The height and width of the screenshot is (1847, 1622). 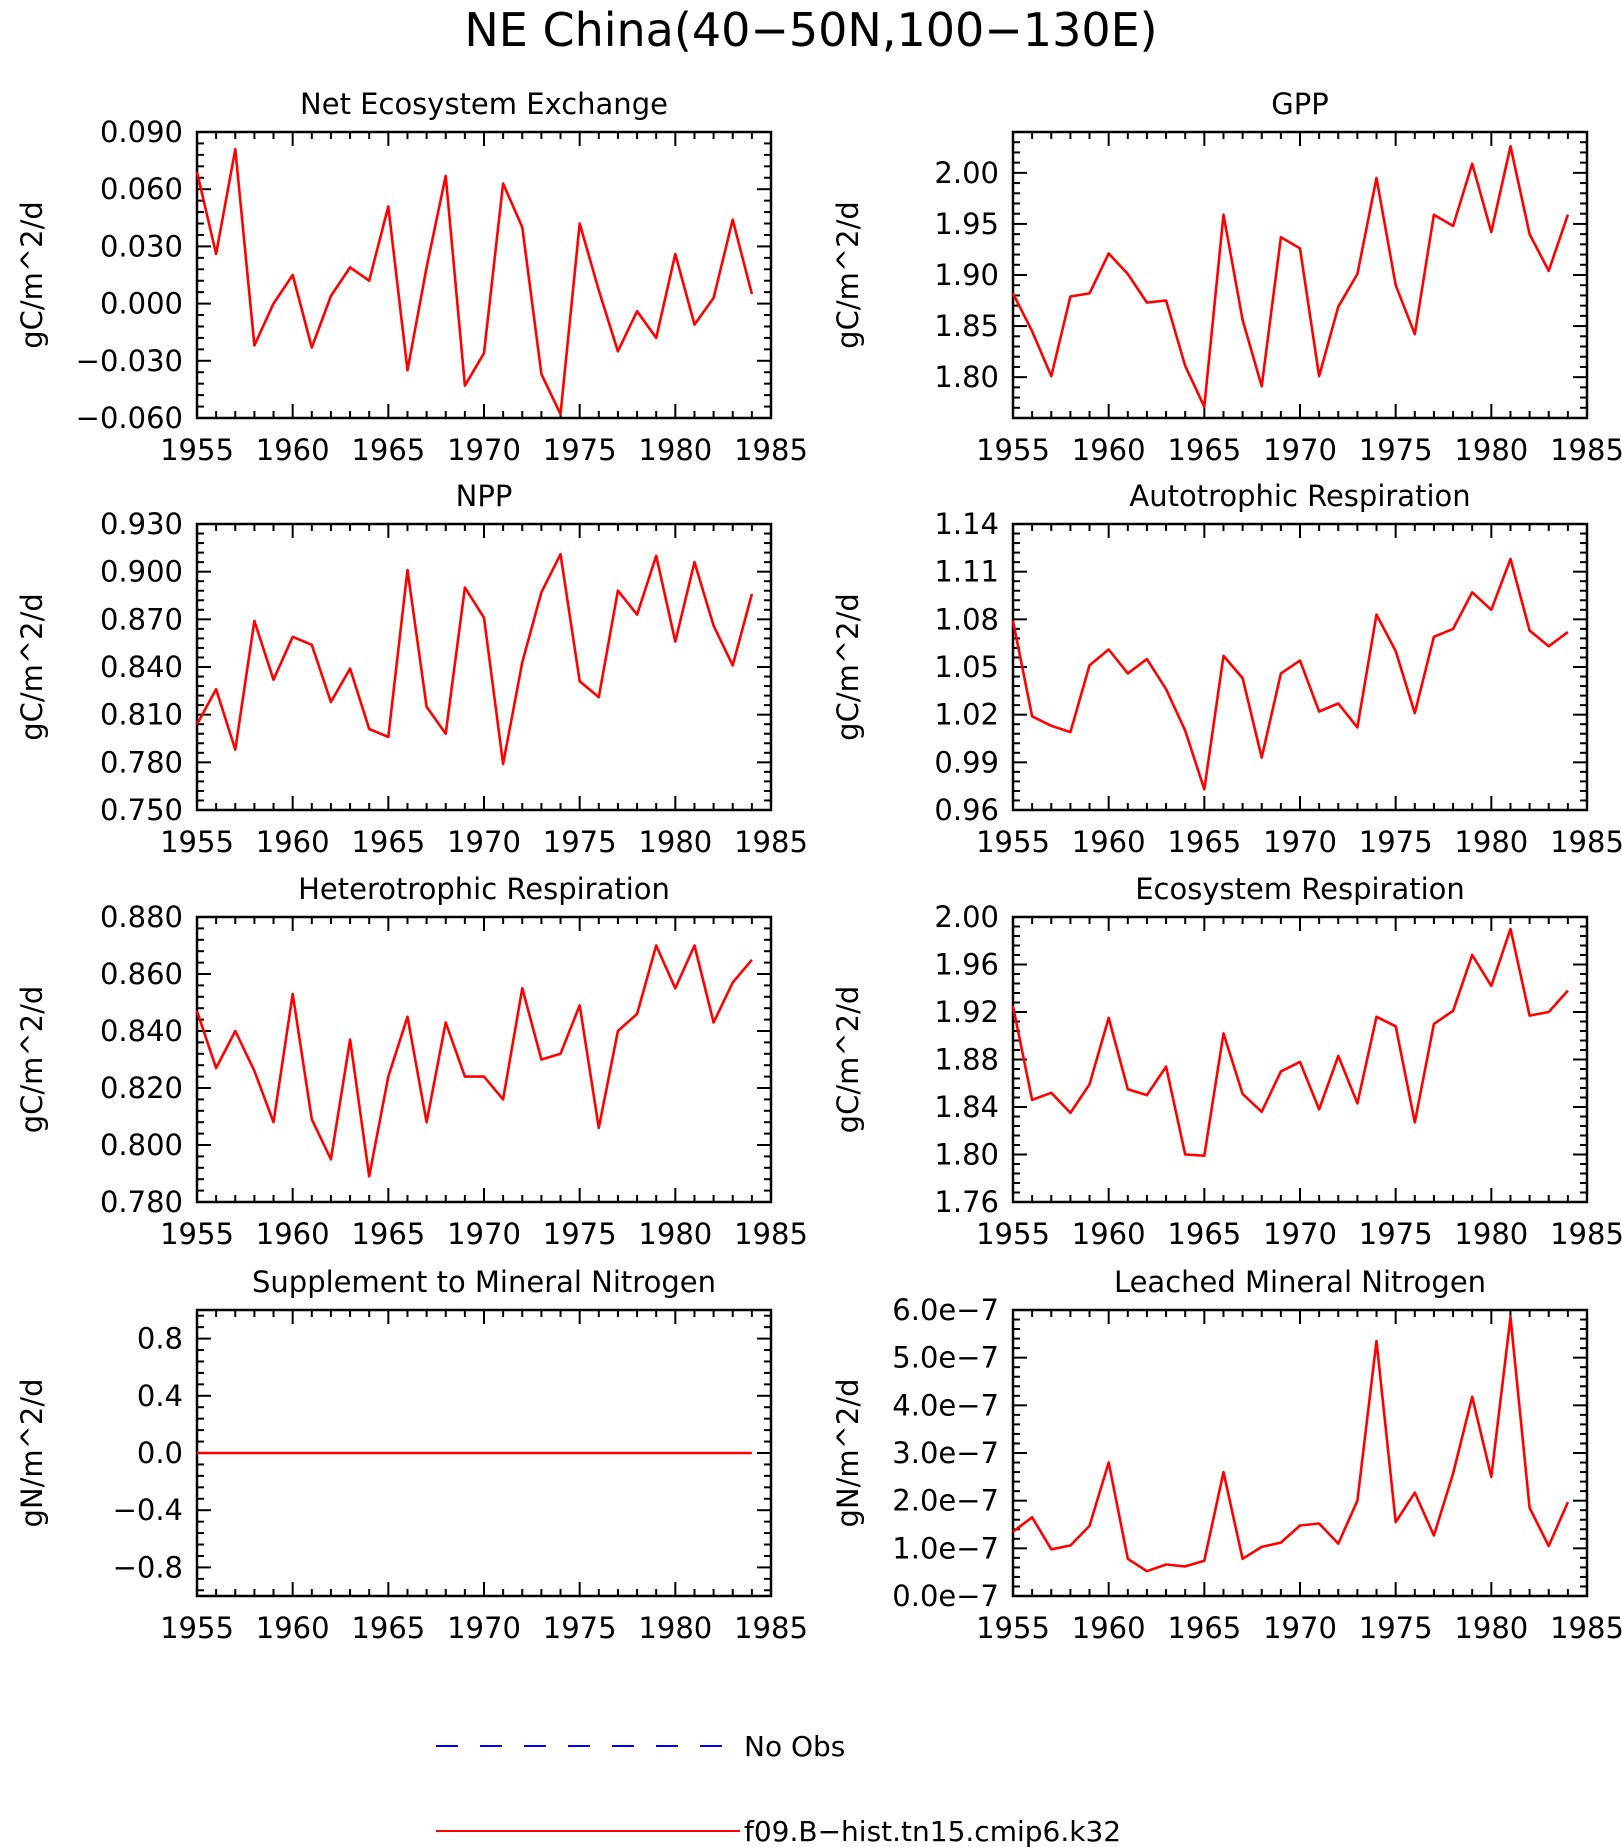 What do you see at coordinates (160, 1396) in the screenshot?
I see `y-tick-label: 0.4` at bounding box center [160, 1396].